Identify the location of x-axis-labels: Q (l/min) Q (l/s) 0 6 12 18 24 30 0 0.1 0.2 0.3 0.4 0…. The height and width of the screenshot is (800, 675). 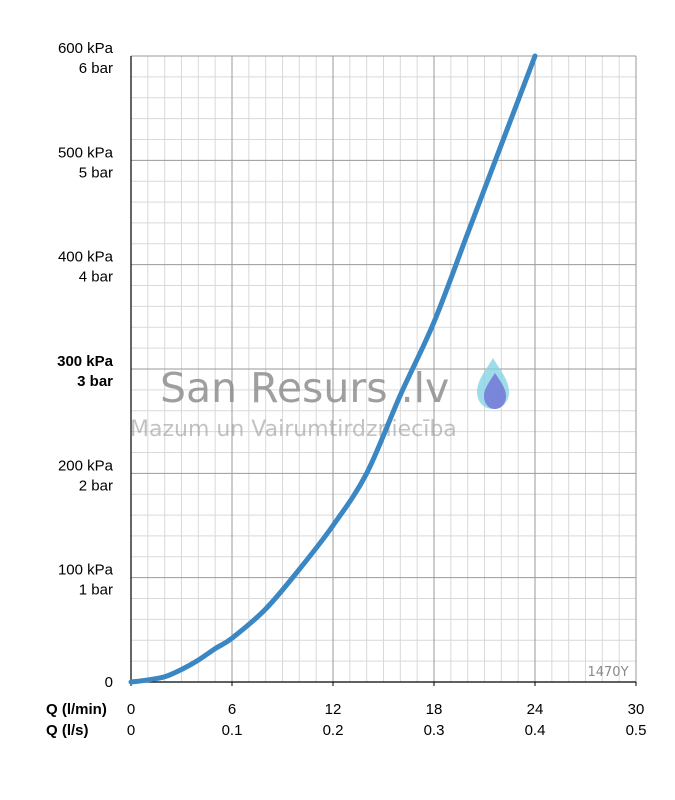
(346, 720).